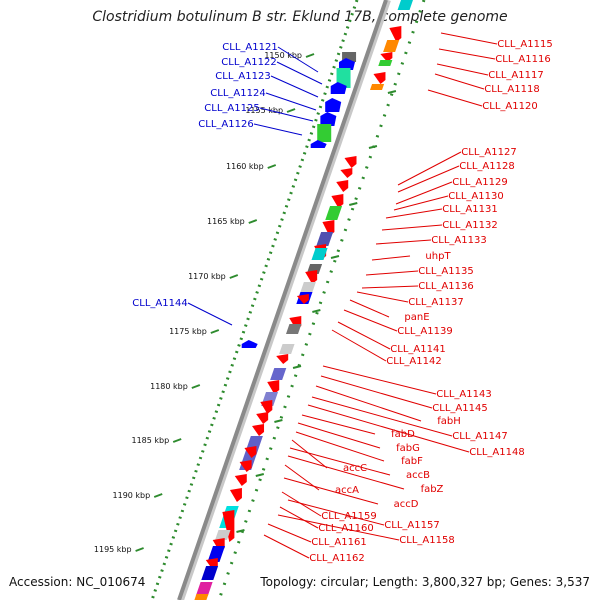 The width and height of the screenshot is (600, 600). Describe the element at coordinates (496, 452) in the screenshot. I see `reverse-gene-label: CLL_A1148` at that location.